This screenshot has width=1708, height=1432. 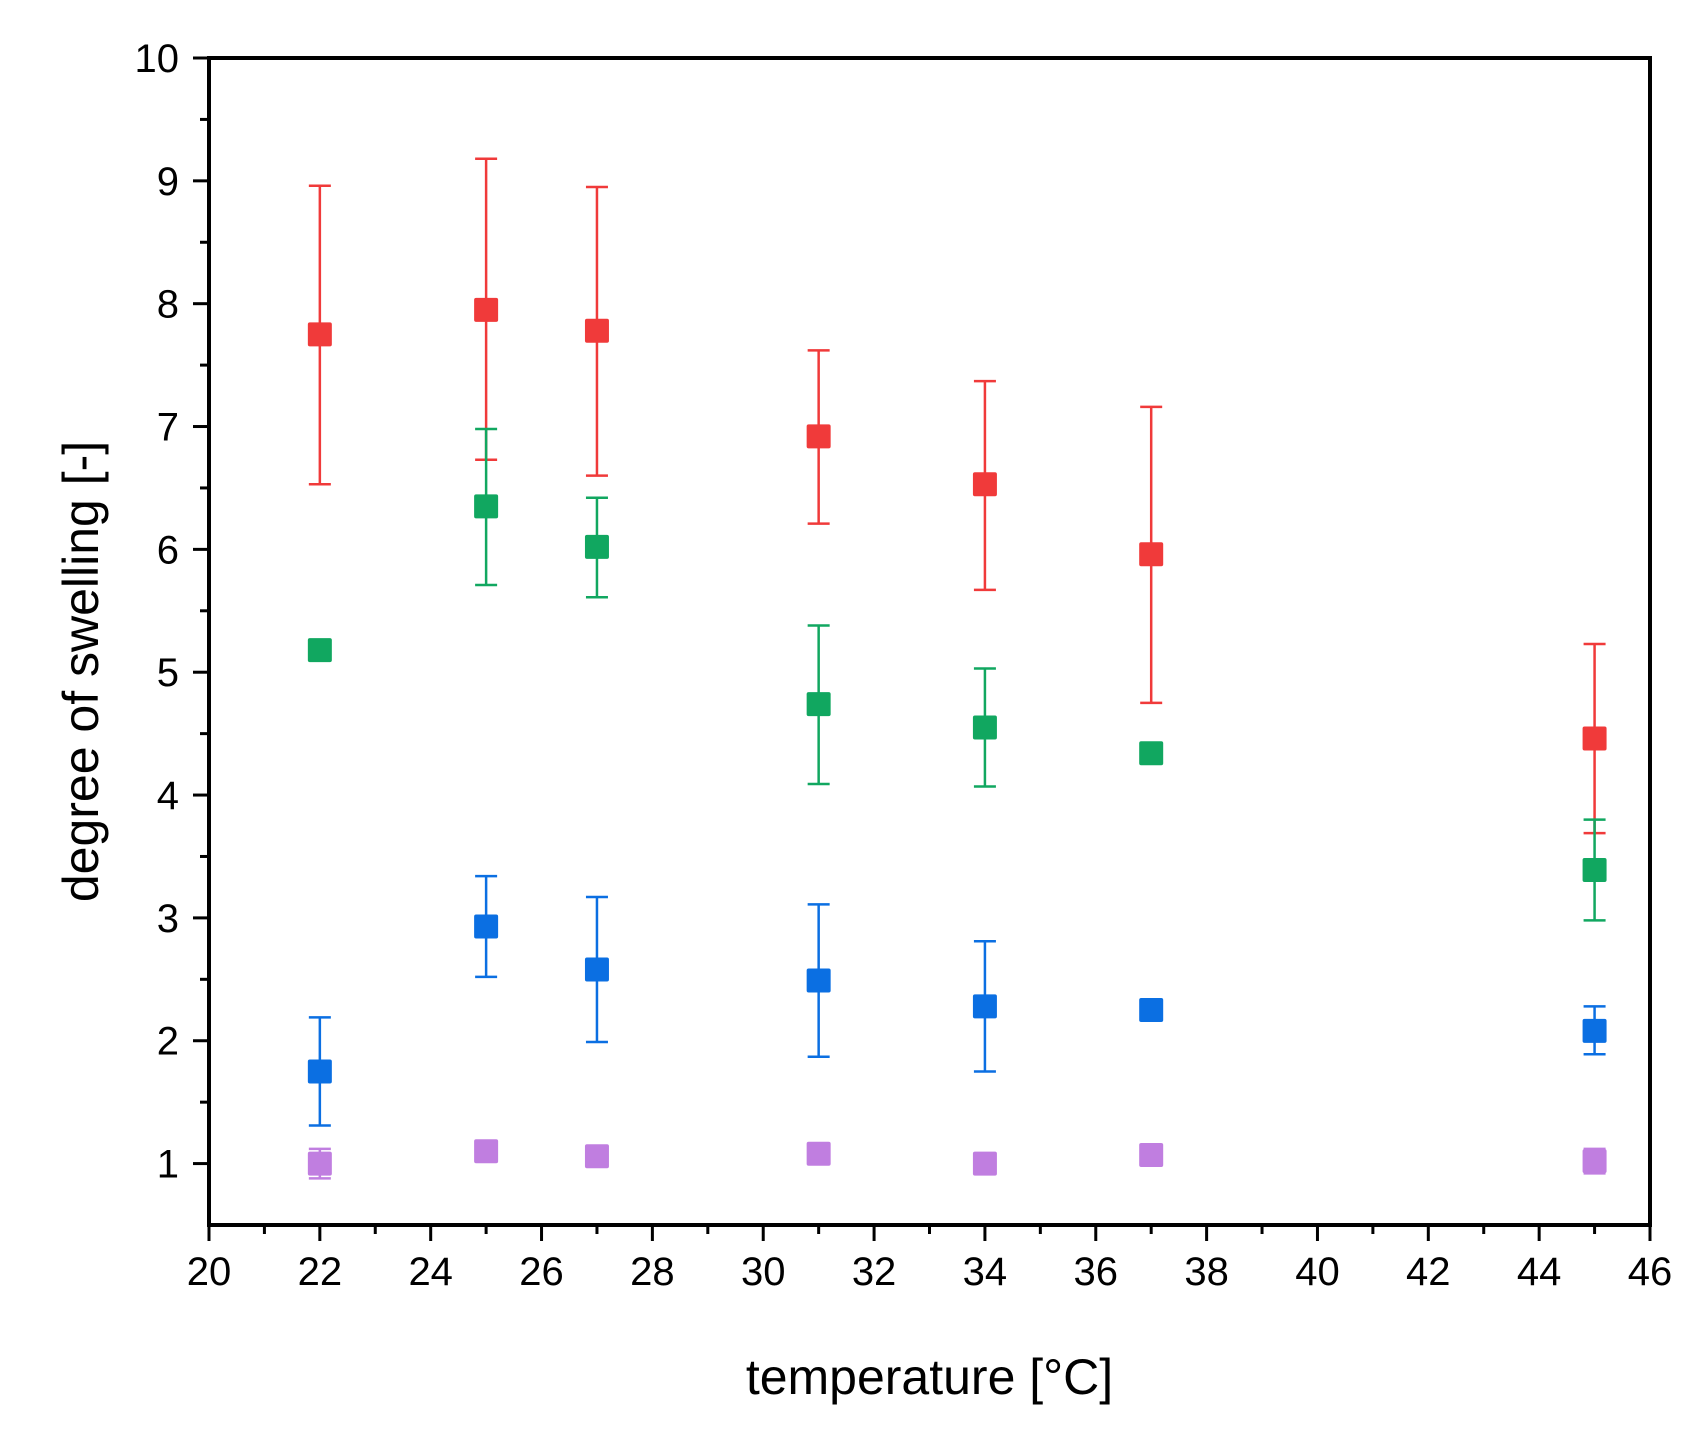 What do you see at coordinates (168, 919) in the screenshot?
I see `y-tick-label: 3` at bounding box center [168, 919].